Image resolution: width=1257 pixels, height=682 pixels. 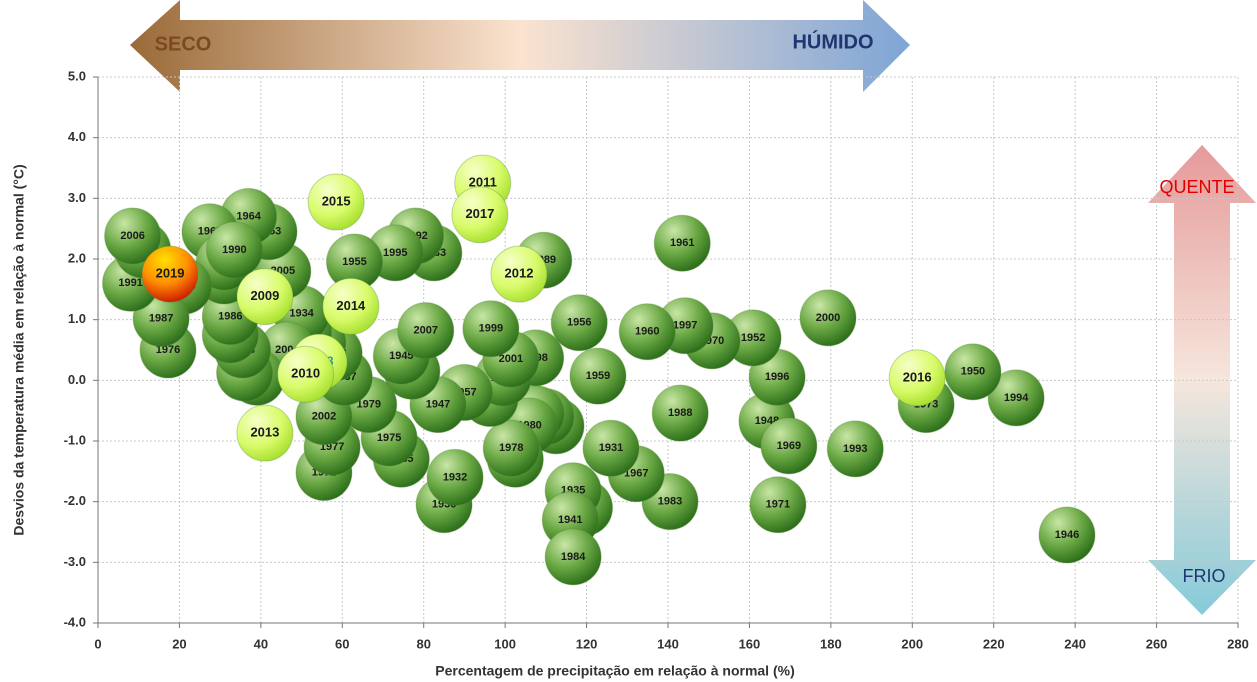 I want to click on x-tick-label: 60, so click(x=342, y=643).